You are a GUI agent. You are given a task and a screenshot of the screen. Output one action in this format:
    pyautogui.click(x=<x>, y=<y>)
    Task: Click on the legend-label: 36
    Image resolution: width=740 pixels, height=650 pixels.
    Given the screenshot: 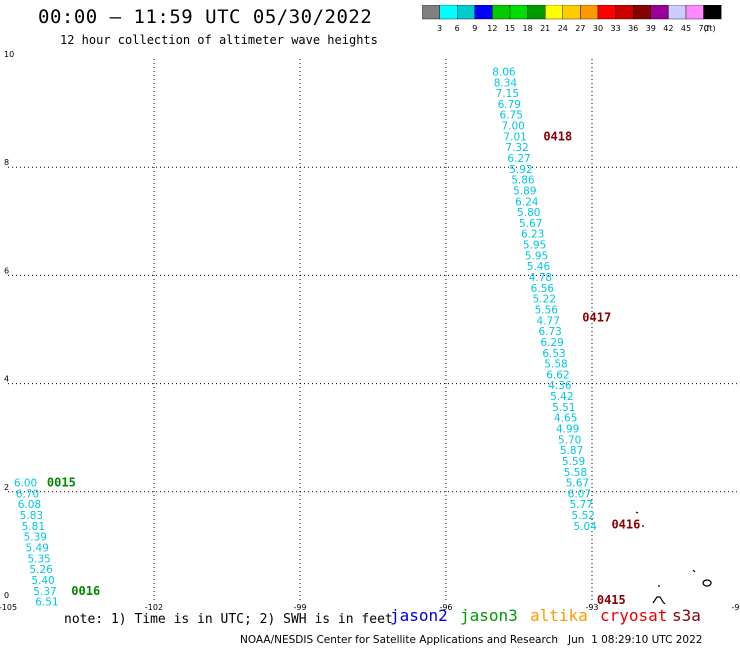 What is the action you would take?
    pyautogui.click(x=633, y=28)
    